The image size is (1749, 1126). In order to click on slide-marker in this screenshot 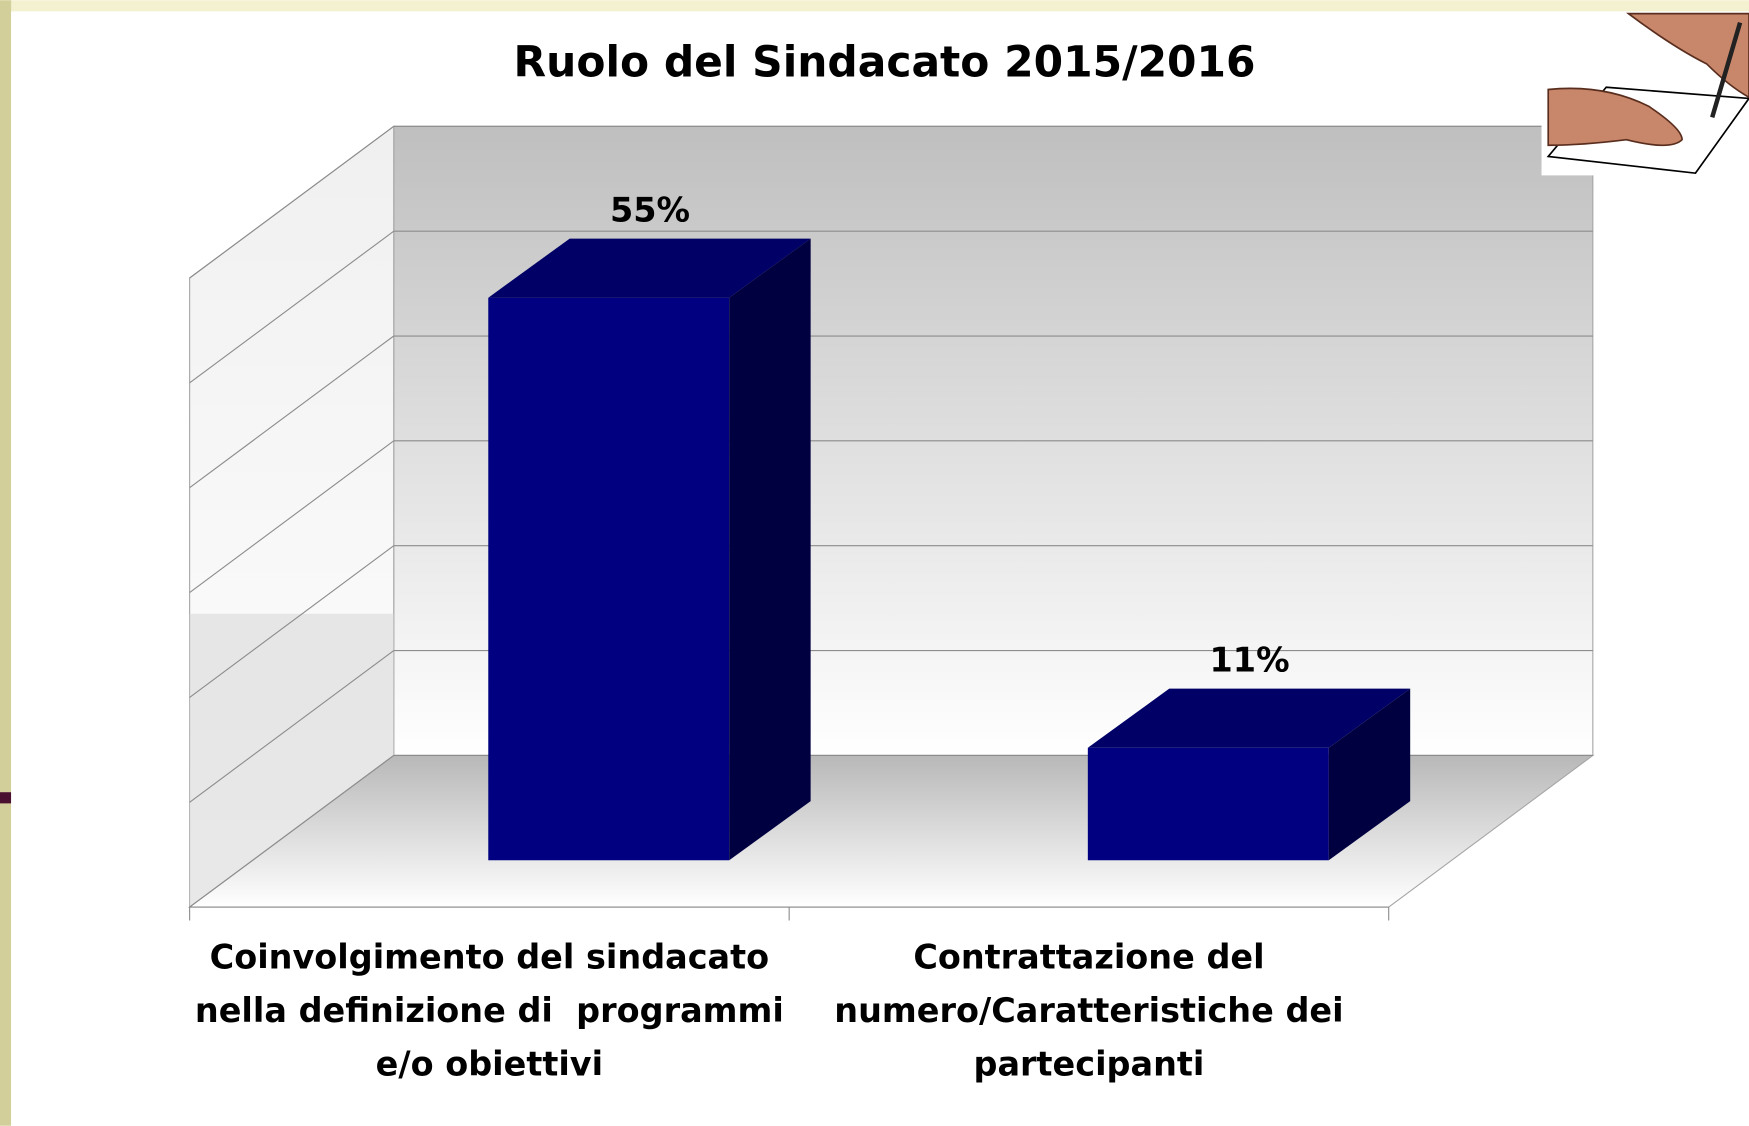, I will do `click(6, 798)`.